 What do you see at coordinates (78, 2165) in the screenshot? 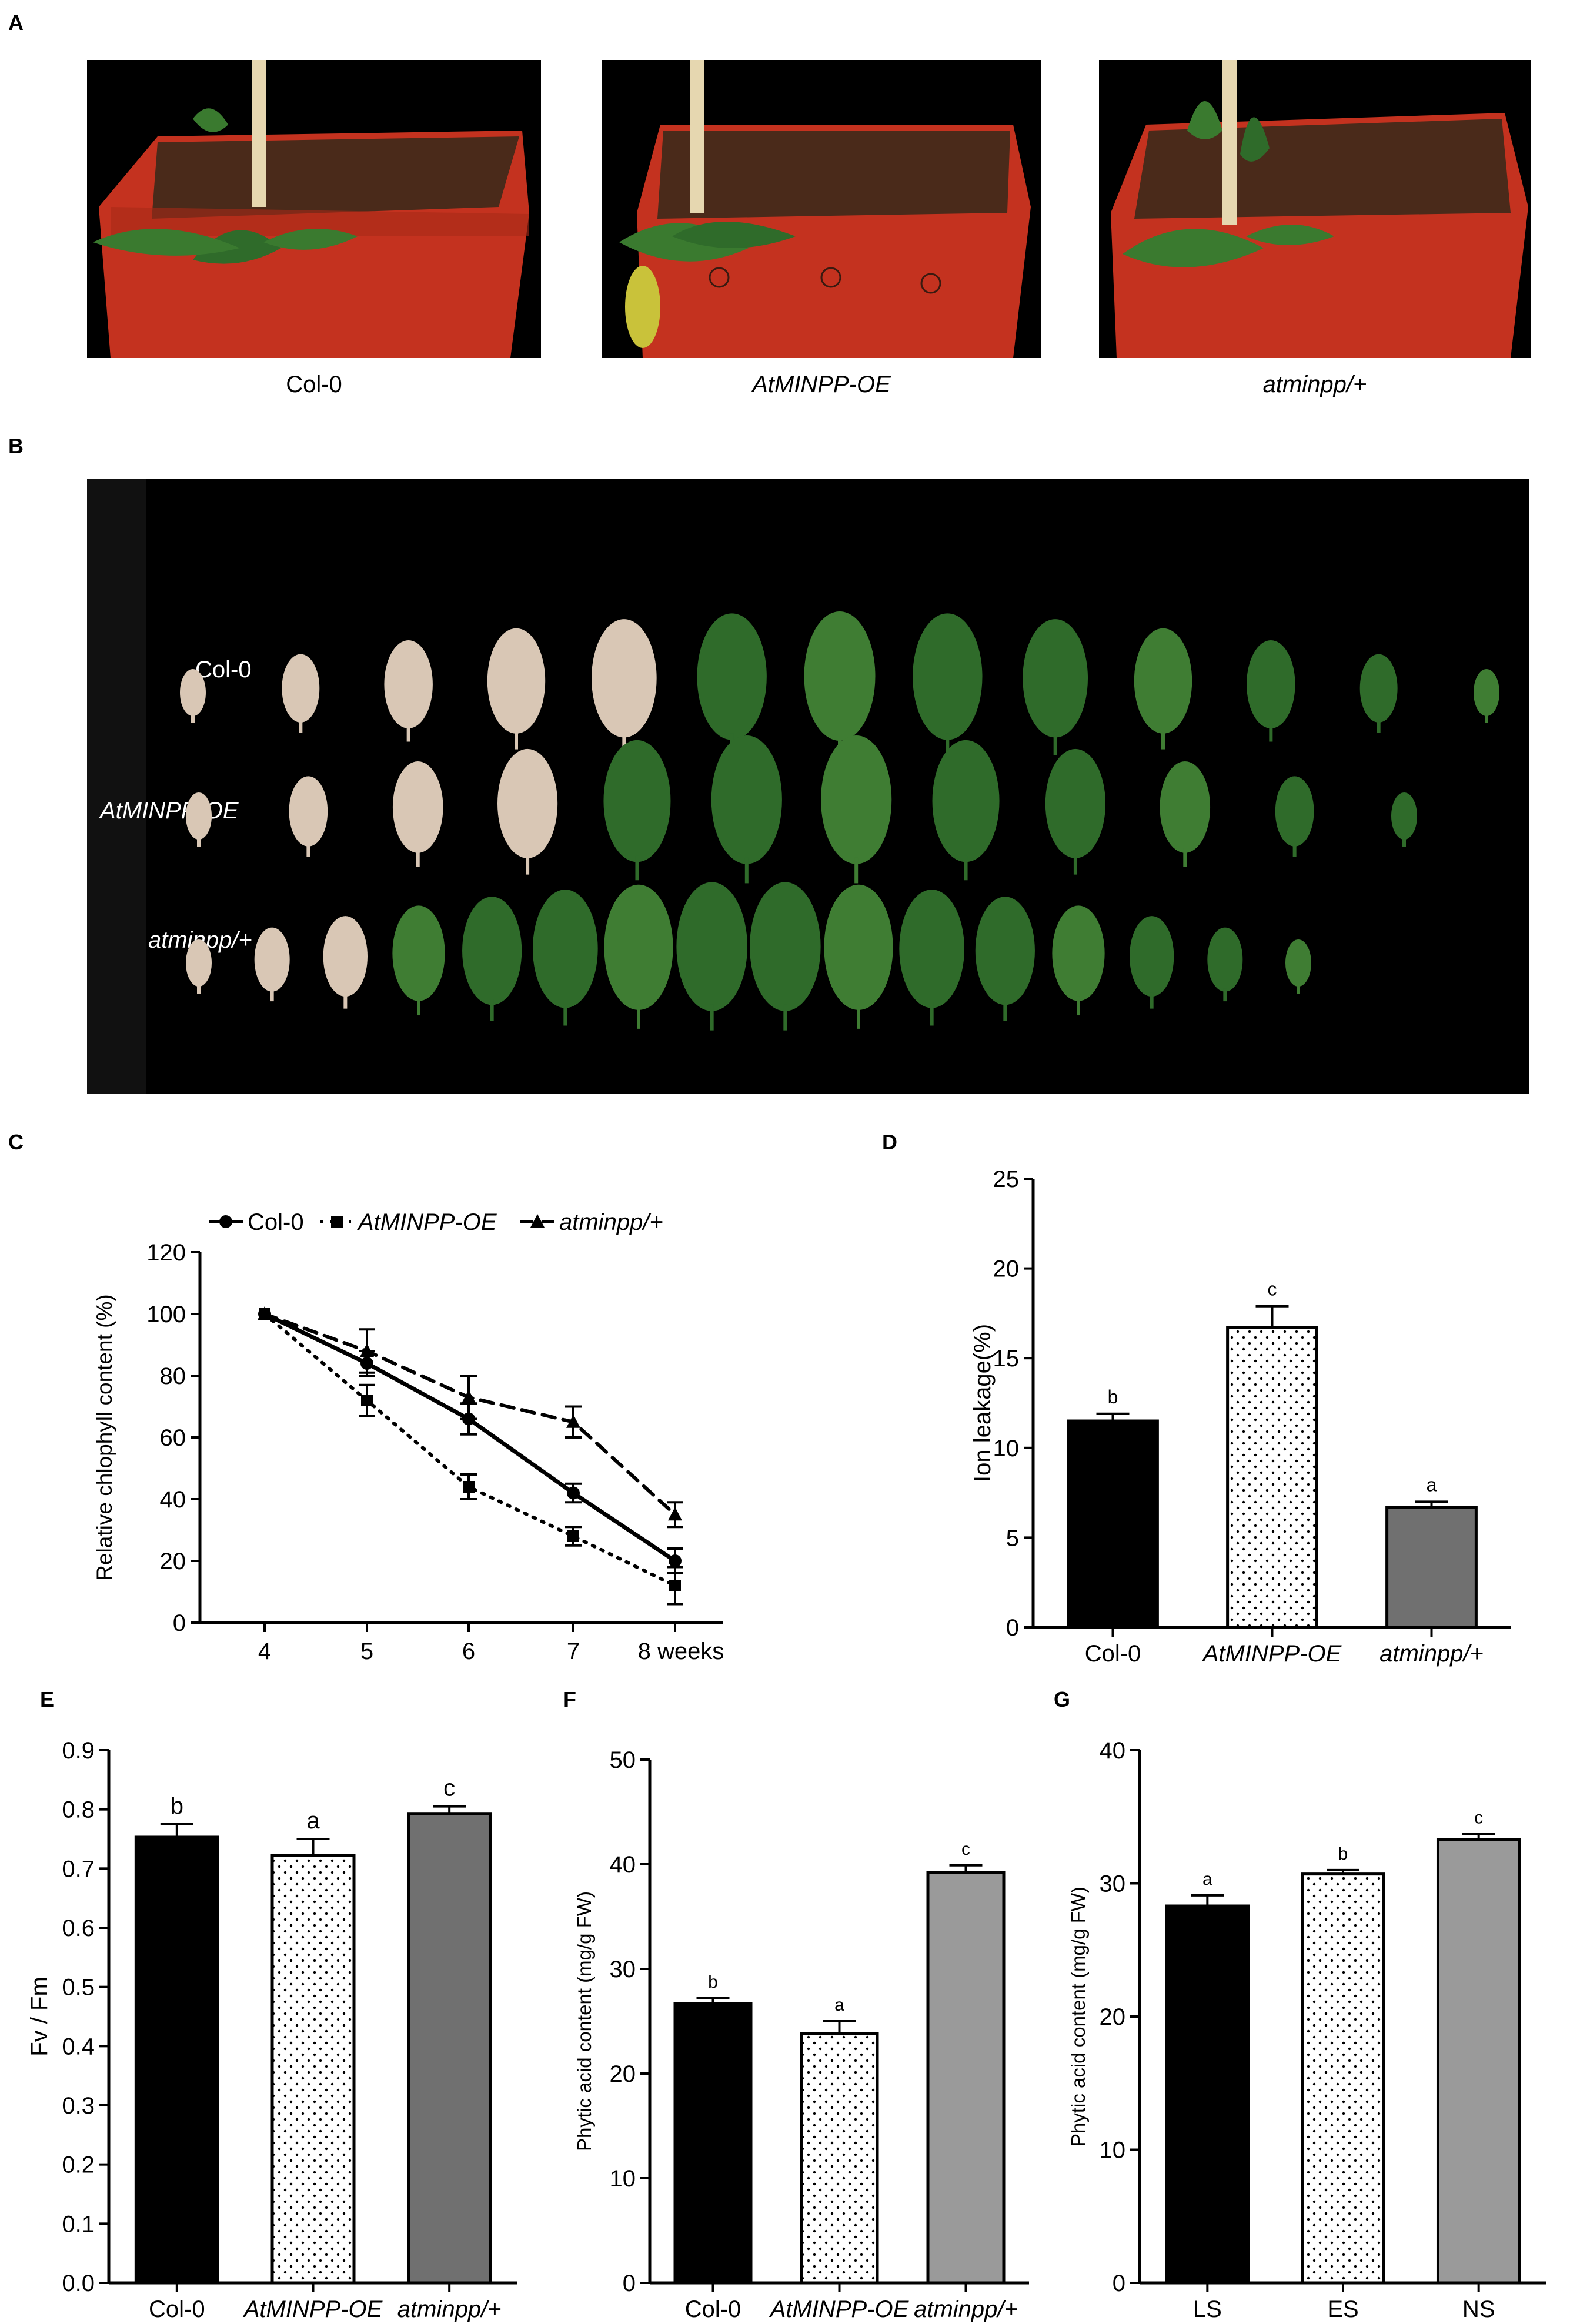
I see `y-tick-label: 0.2` at bounding box center [78, 2165].